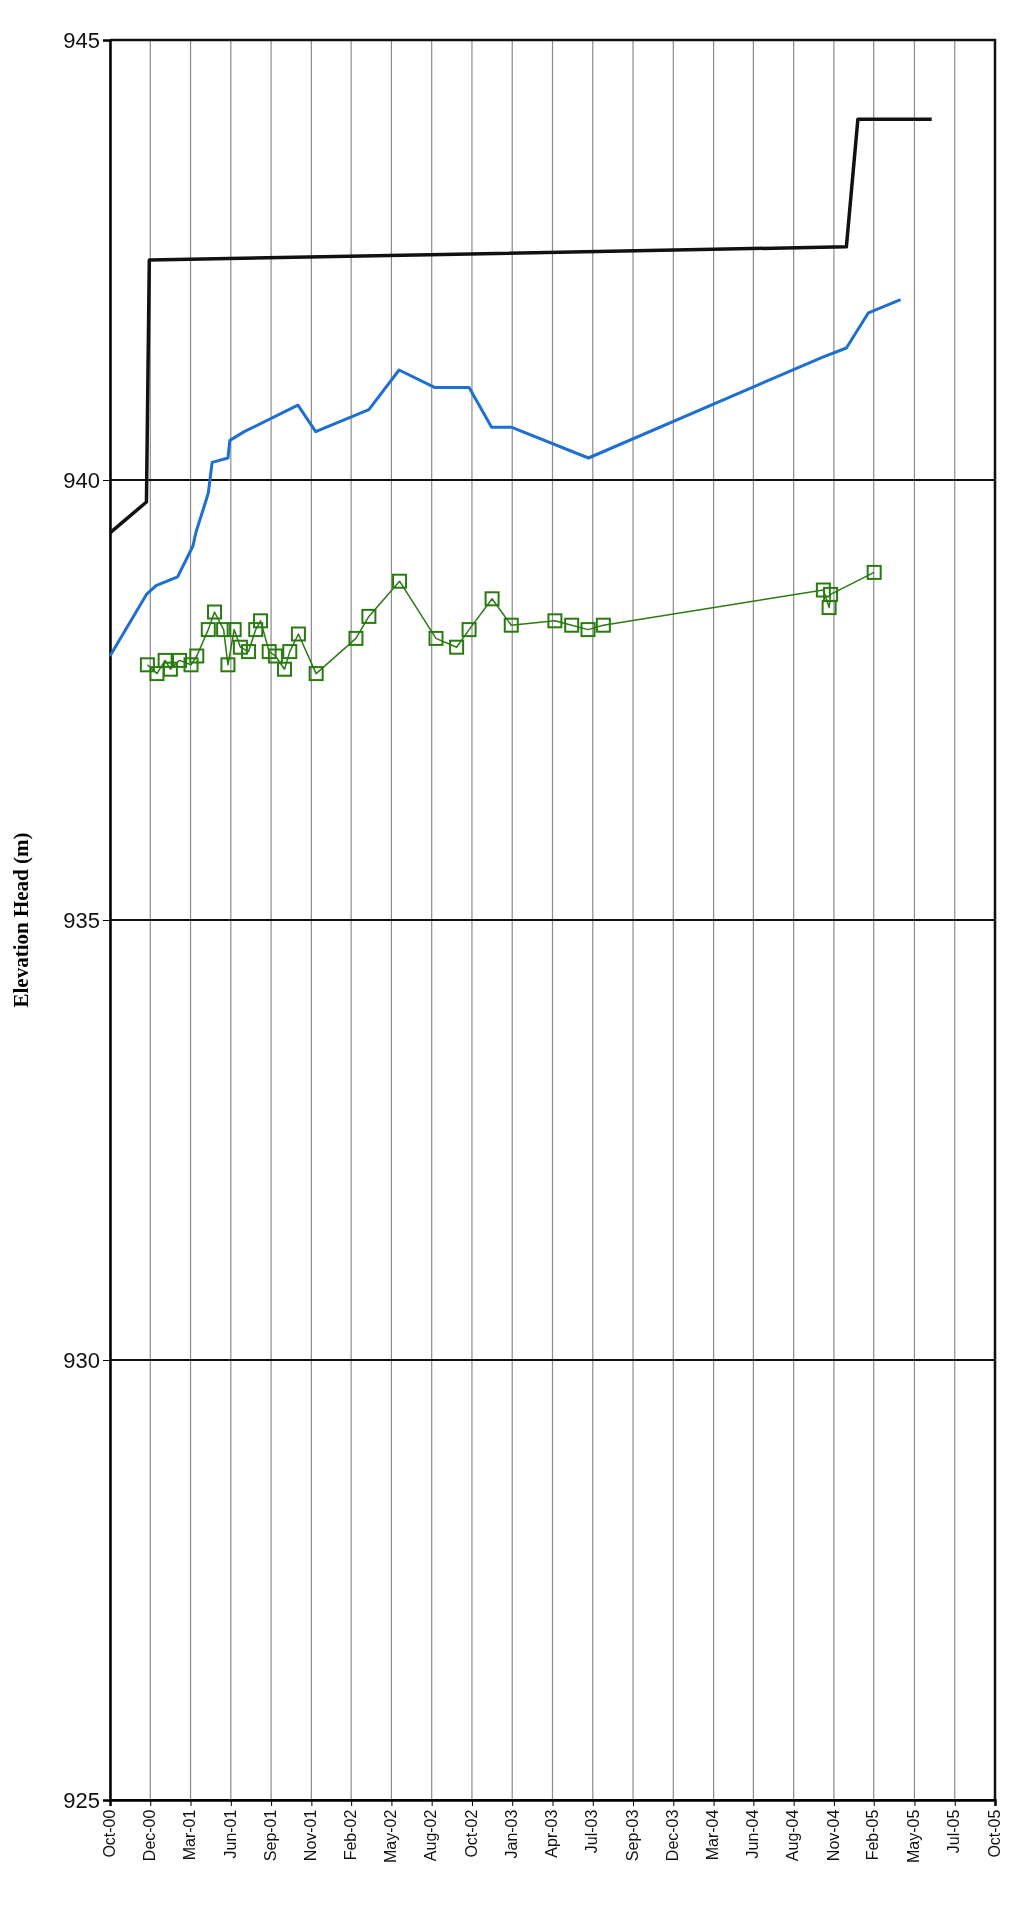 This screenshot has height=1929, width=1021. I want to click on x-tick-label: Oct-02, so click(471, 1833).